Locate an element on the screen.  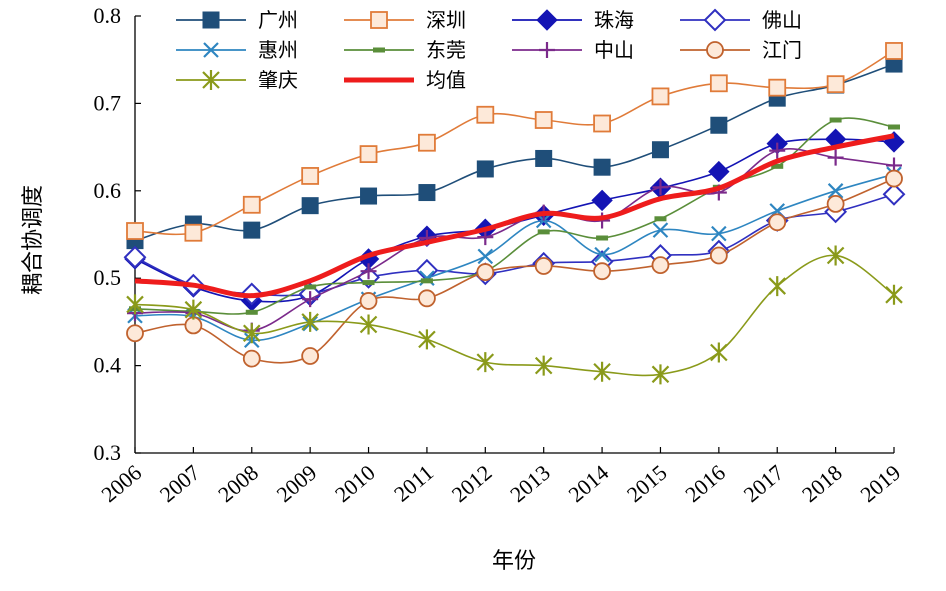
x-tick-label: 2018 is located at coordinates (822, 483).